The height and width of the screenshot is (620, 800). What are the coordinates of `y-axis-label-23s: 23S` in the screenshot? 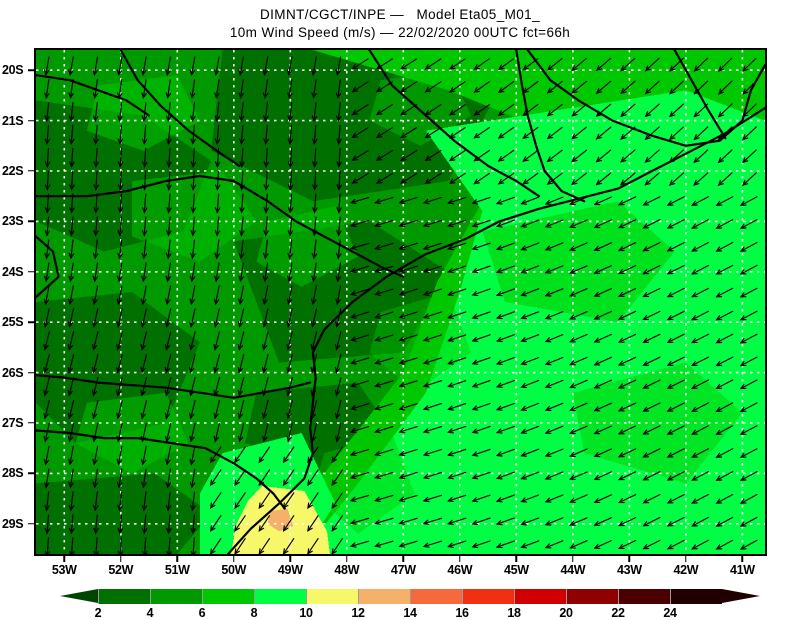 It's located at (13, 221).